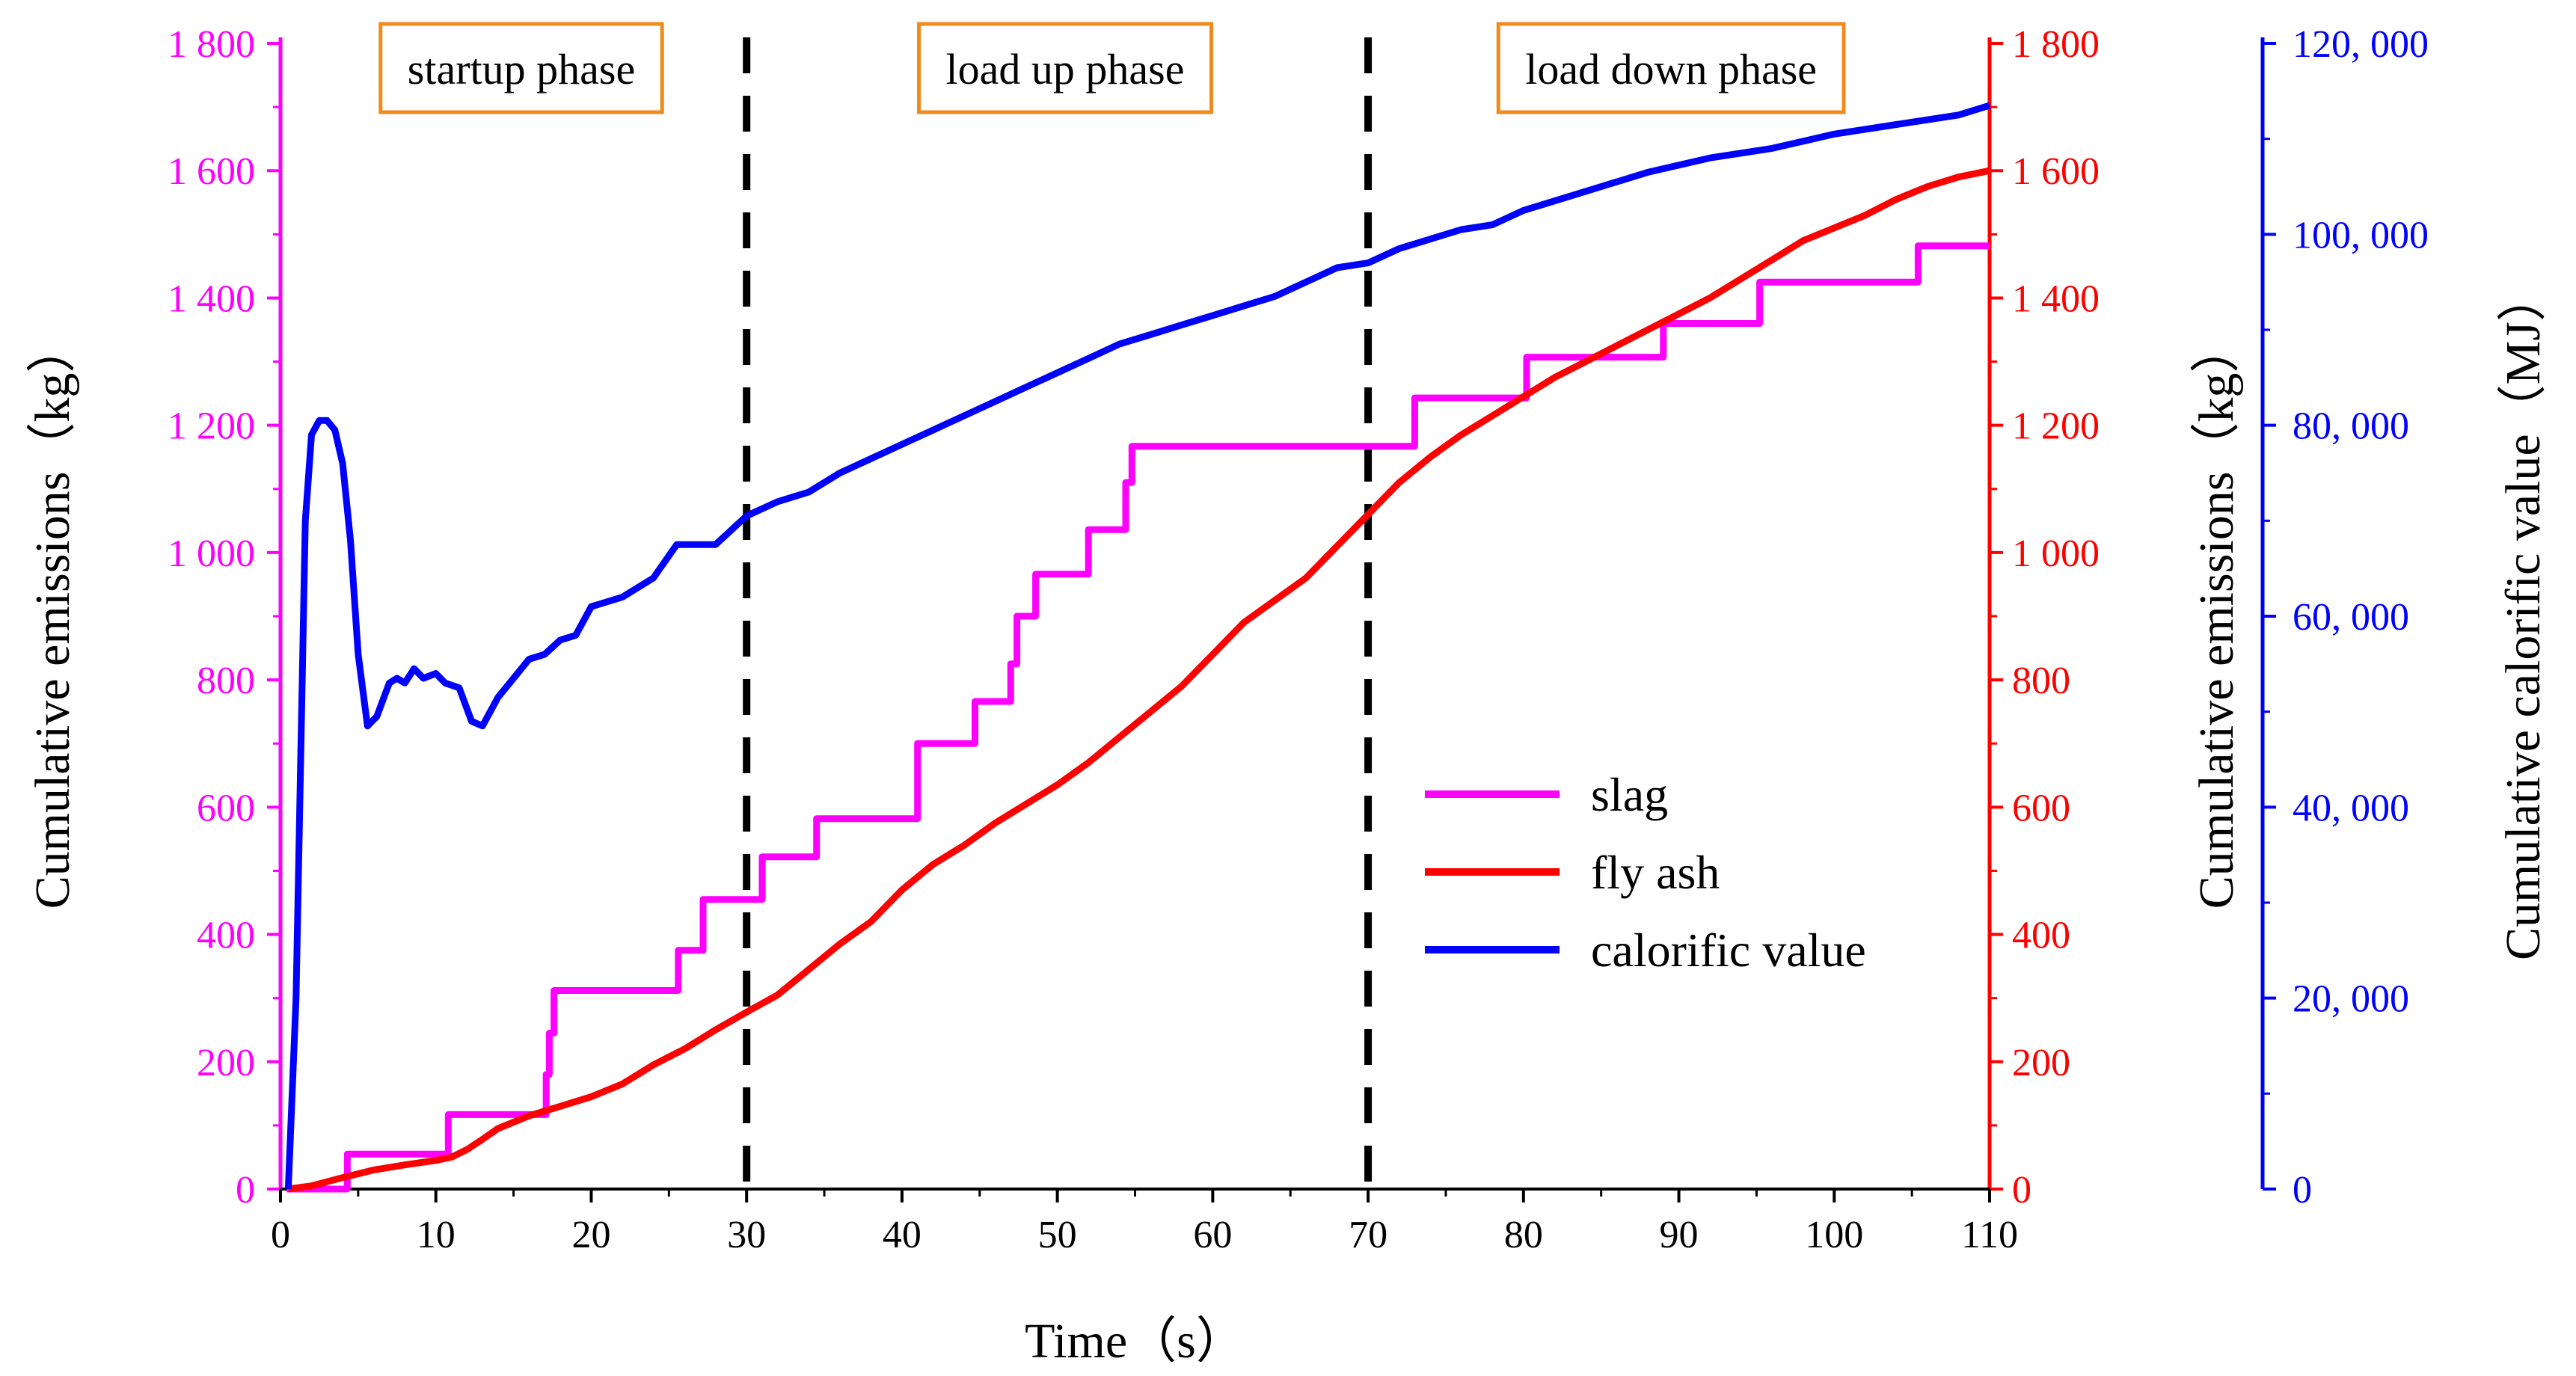  Describe the element at coordinates (2351, 808) in the screenshot. I see `right-axis-2-tick-label: 40, 000` at that location.